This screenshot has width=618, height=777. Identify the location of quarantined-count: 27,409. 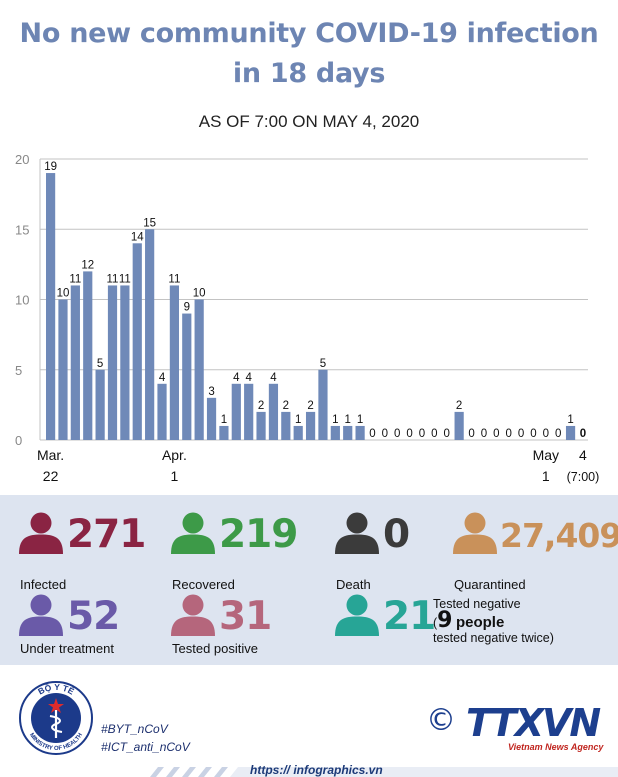
(559, 535).